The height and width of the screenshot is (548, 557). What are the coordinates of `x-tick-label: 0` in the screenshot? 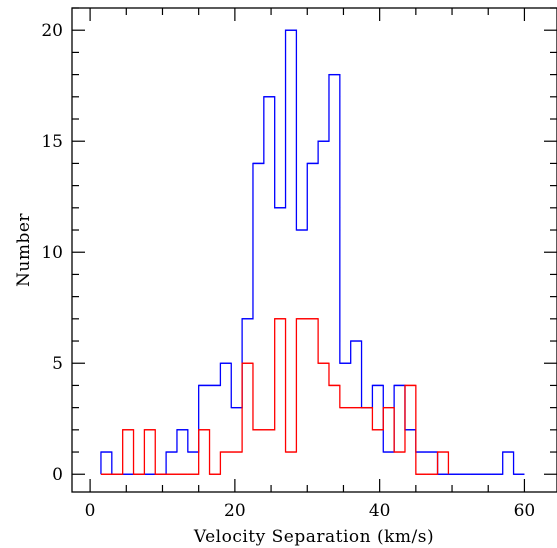 It's located at (90, 511).